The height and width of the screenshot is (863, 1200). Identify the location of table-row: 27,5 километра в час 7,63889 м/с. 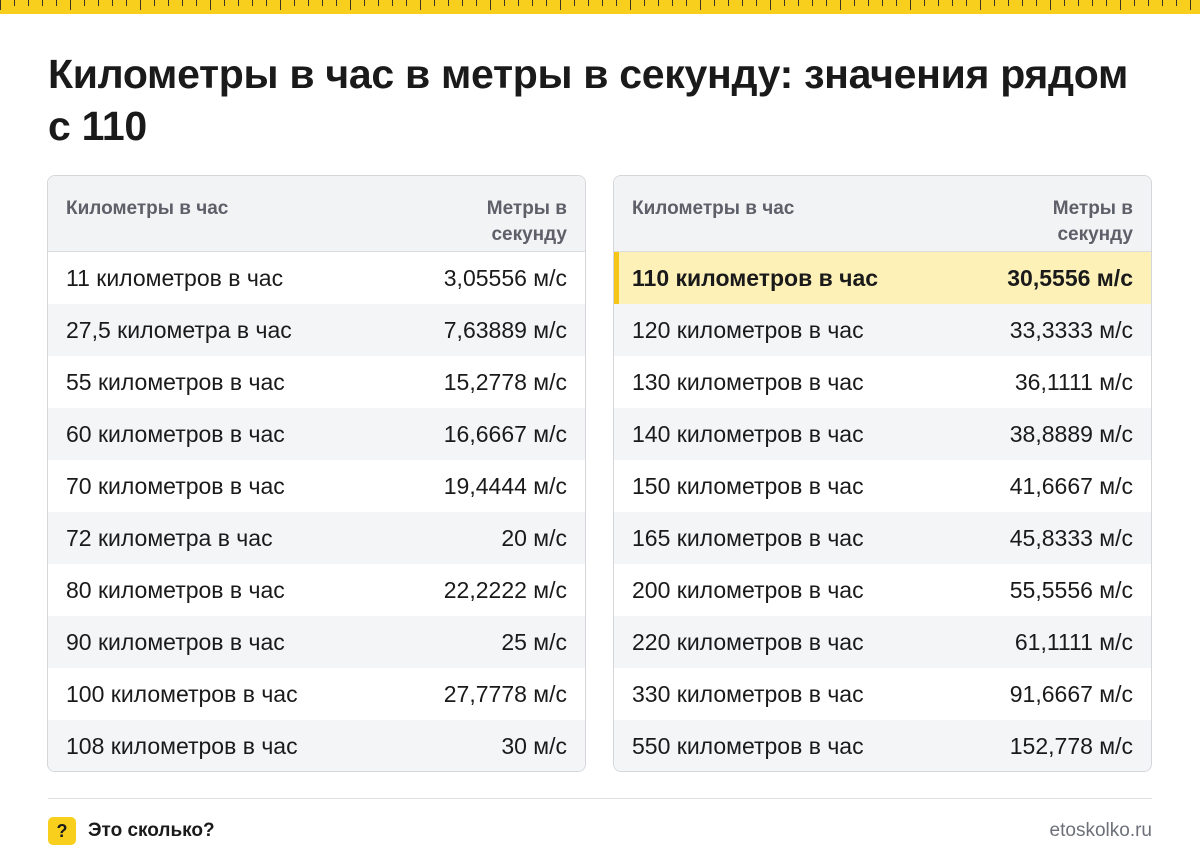
(316, 330).